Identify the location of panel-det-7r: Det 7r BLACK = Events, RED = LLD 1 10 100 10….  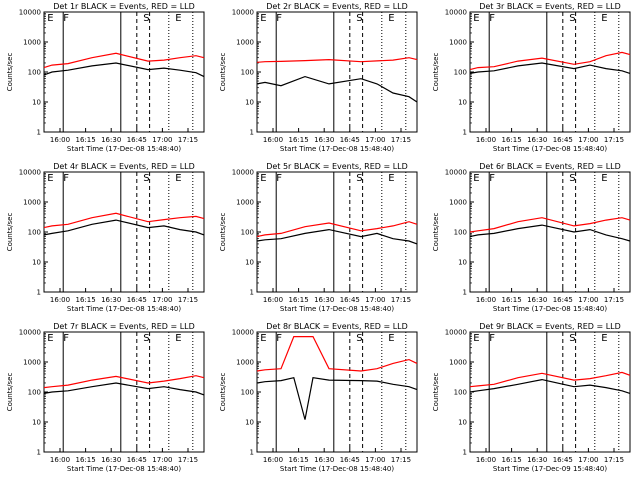
(105, 397).